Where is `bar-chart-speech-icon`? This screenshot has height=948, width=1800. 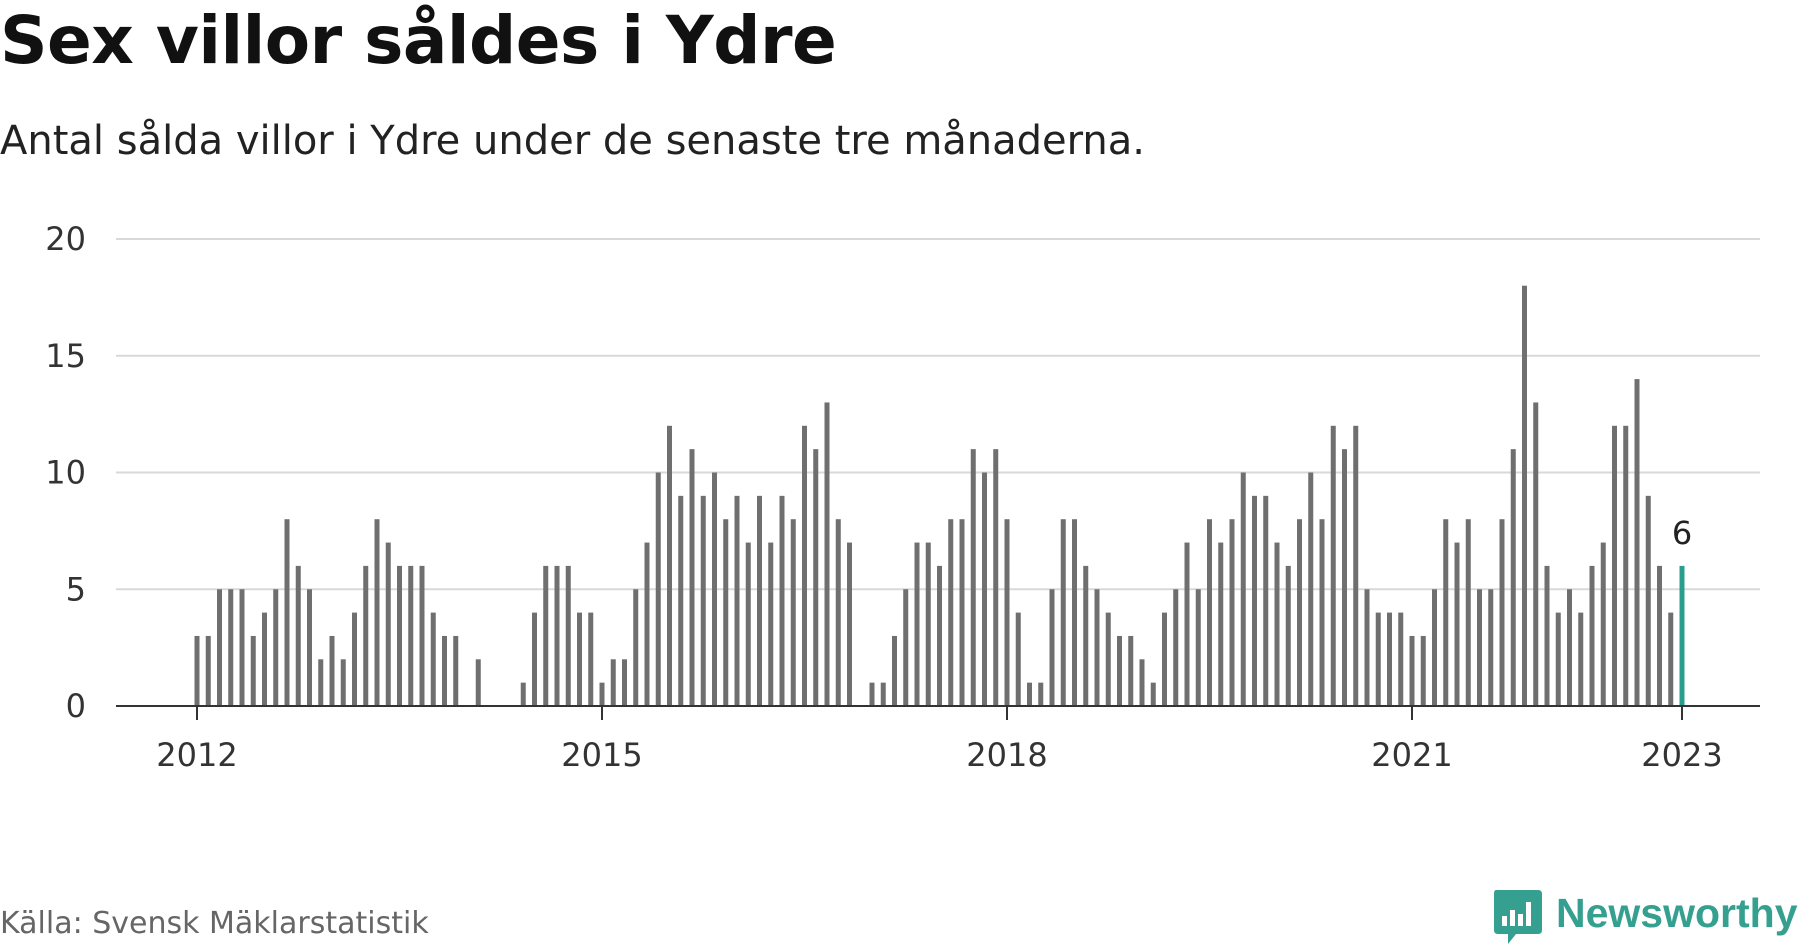
bar-chart-speech-icon is located at coordinates (1518, 917).